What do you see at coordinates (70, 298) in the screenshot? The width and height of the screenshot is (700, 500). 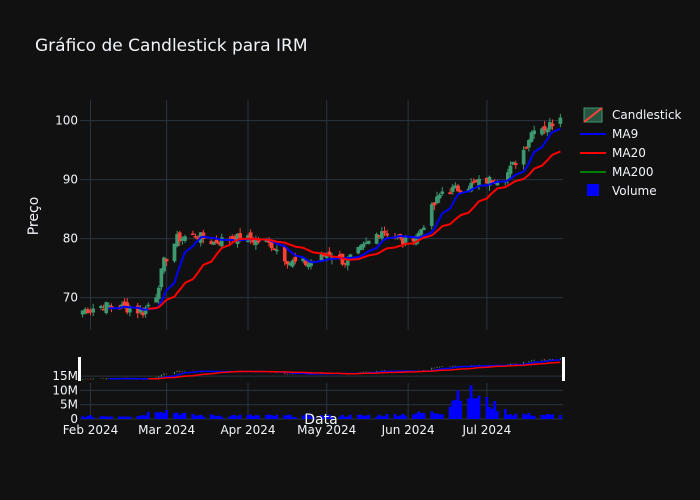 I see `price-tick-label: 70` at bounding box center [70, 298].